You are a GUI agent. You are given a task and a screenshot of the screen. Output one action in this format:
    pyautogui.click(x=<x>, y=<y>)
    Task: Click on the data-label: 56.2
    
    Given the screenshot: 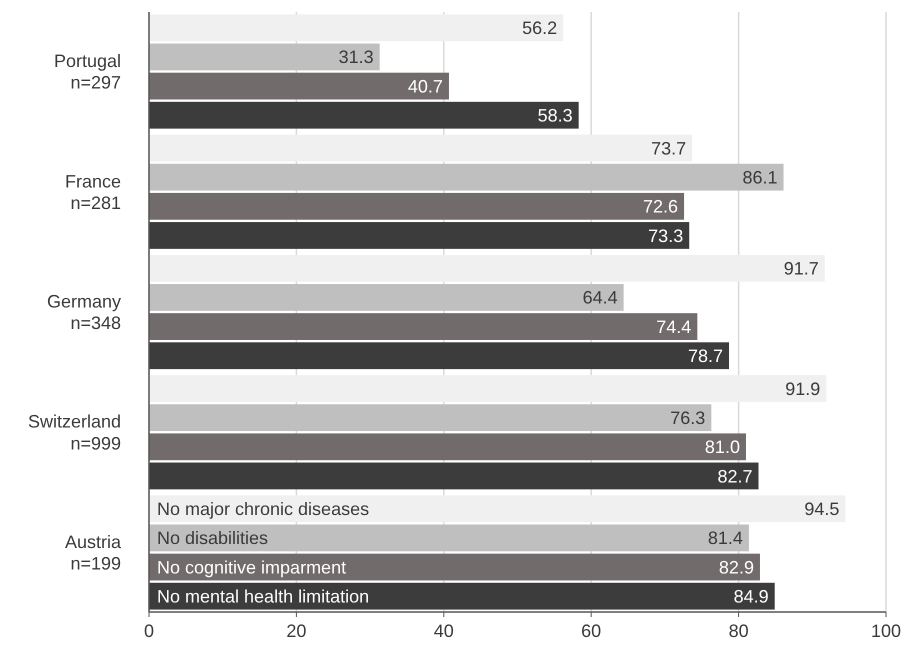 What is the action you would take?
    pyautogui.click(x=540, y=28)
    